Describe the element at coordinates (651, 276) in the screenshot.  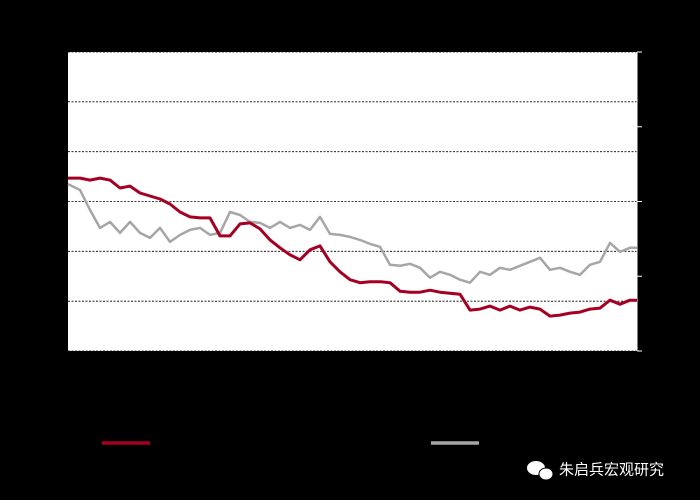
I see `y2-tick-label: 1` at that location.